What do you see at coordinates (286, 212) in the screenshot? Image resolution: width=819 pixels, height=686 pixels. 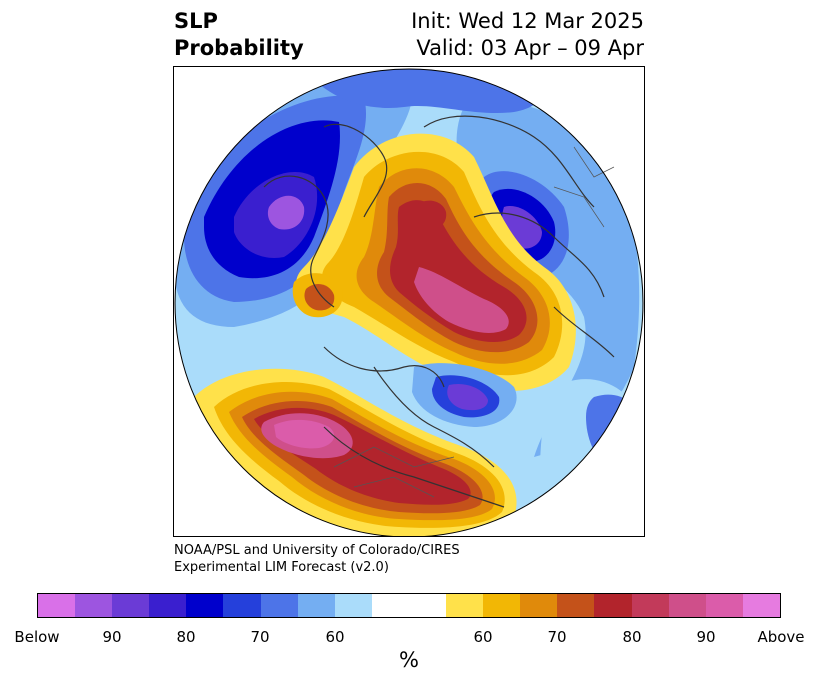 I see `low-anomaly-west-b99` at bounding box center [286, 212].